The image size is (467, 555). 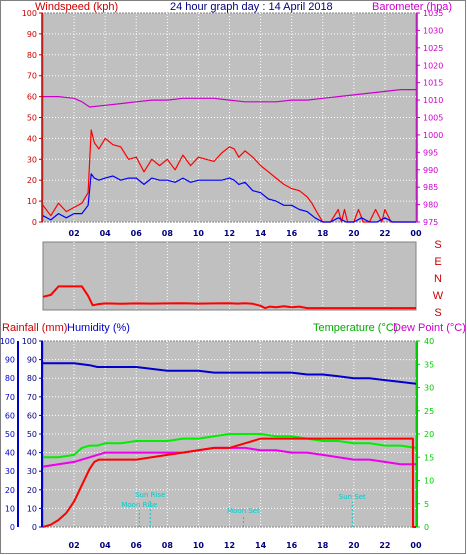 What do you see at coordinates (150, 495) in the screenshot?
I see `sun-moon-label: Sun Rise` at bounding box center [150, 495].